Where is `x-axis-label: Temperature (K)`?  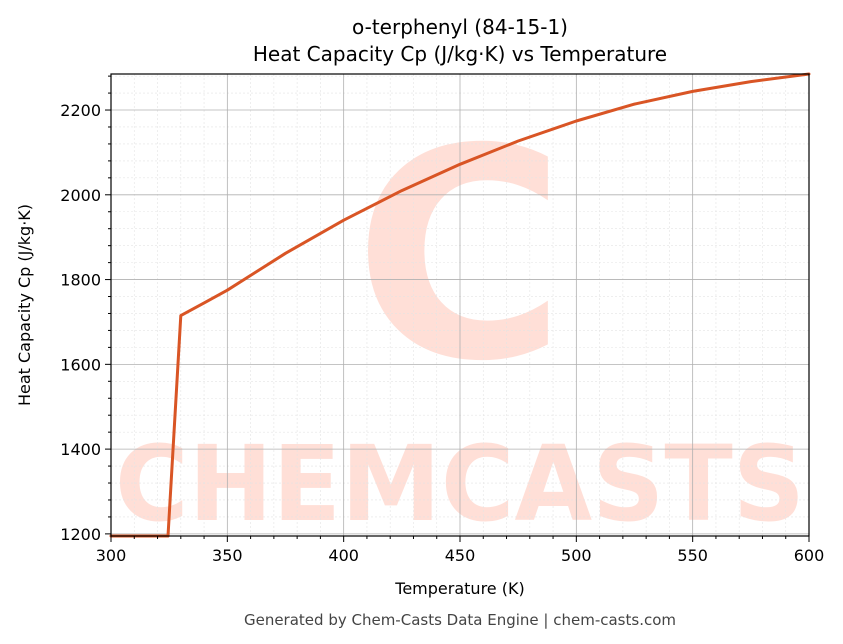 x-axis-label: Temperature (K) is located at coordinates (459, 588).